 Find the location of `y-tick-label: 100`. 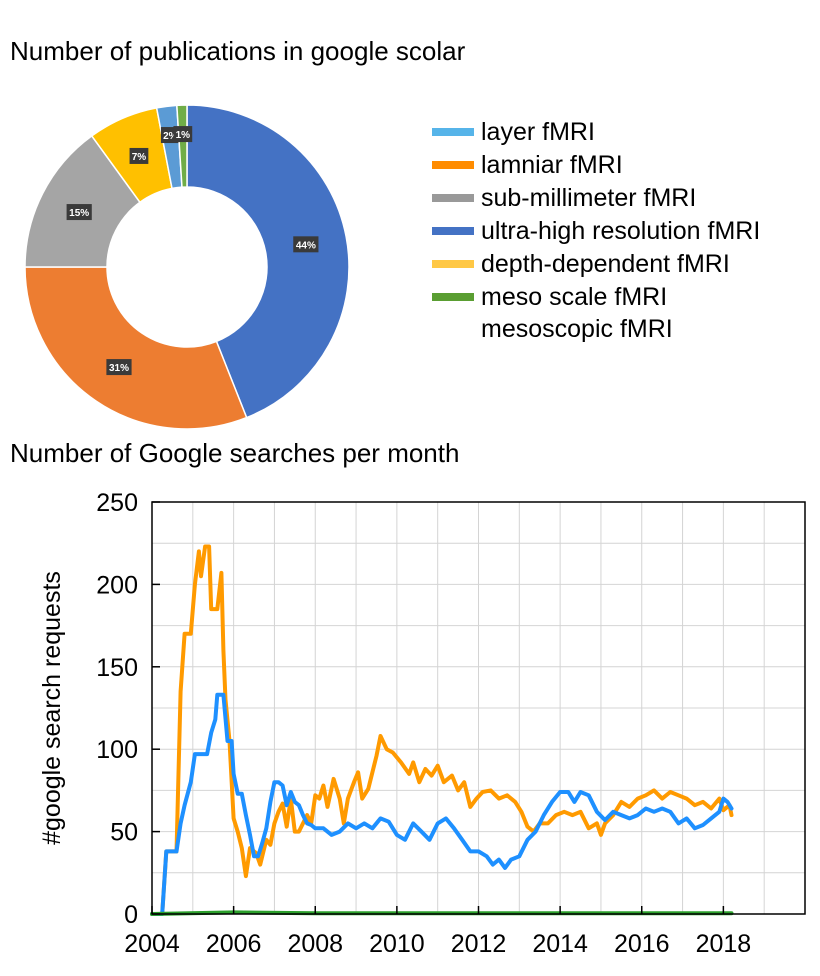

y-tick-label: 100 is located at coordinates (117, 750).